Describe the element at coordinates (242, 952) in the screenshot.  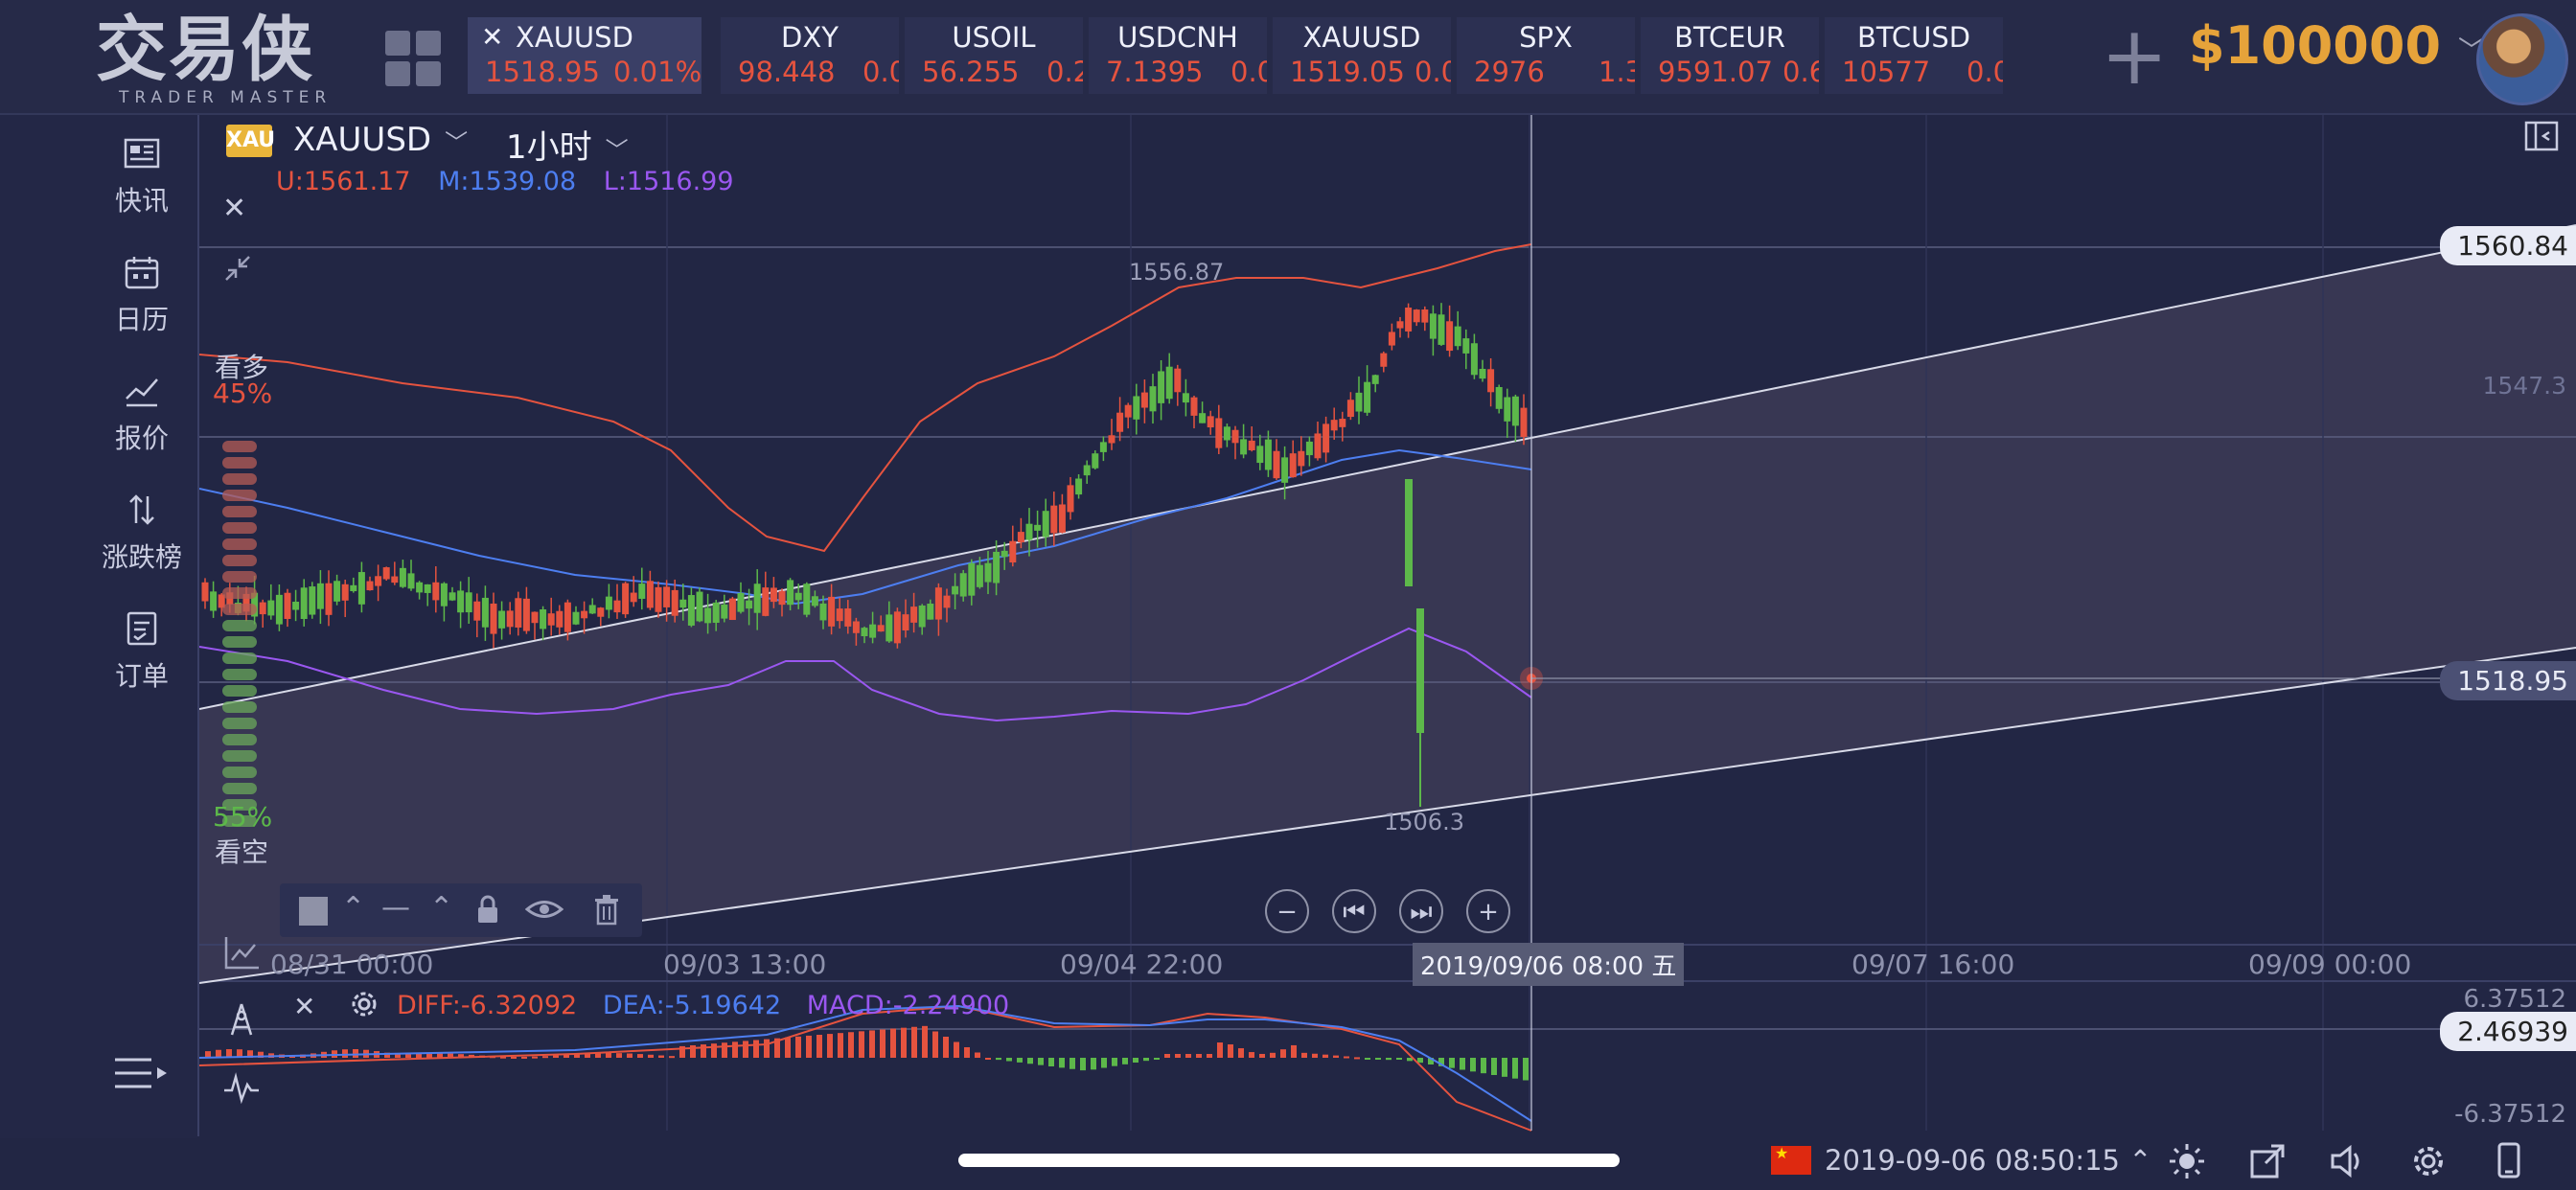
I see `chart-type-icon` at that location.